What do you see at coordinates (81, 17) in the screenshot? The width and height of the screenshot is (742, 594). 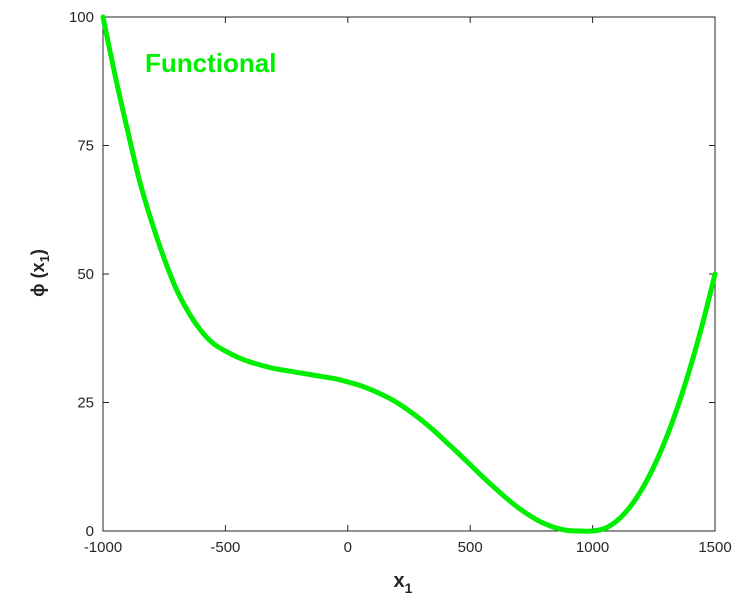 I see `y-tick-label: 100` at bounding box center [81, 17].